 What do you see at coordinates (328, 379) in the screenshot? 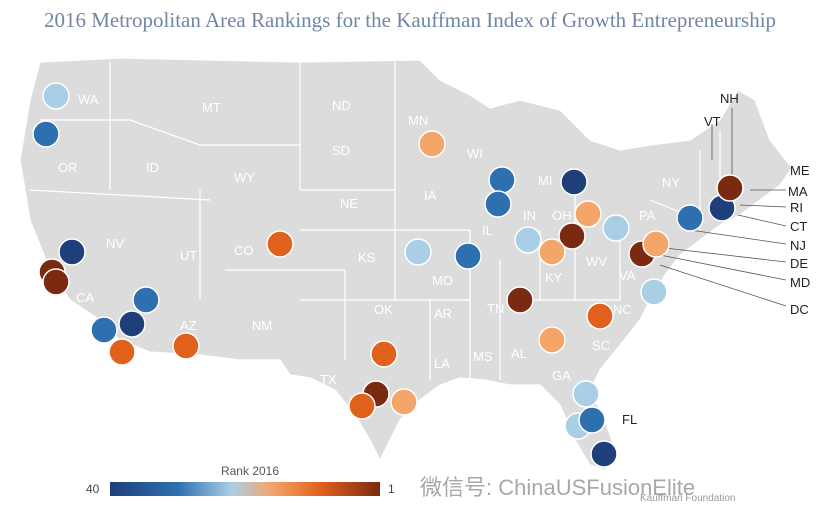
I see `state-label-tx: TX` at bounding box center [328, 379].